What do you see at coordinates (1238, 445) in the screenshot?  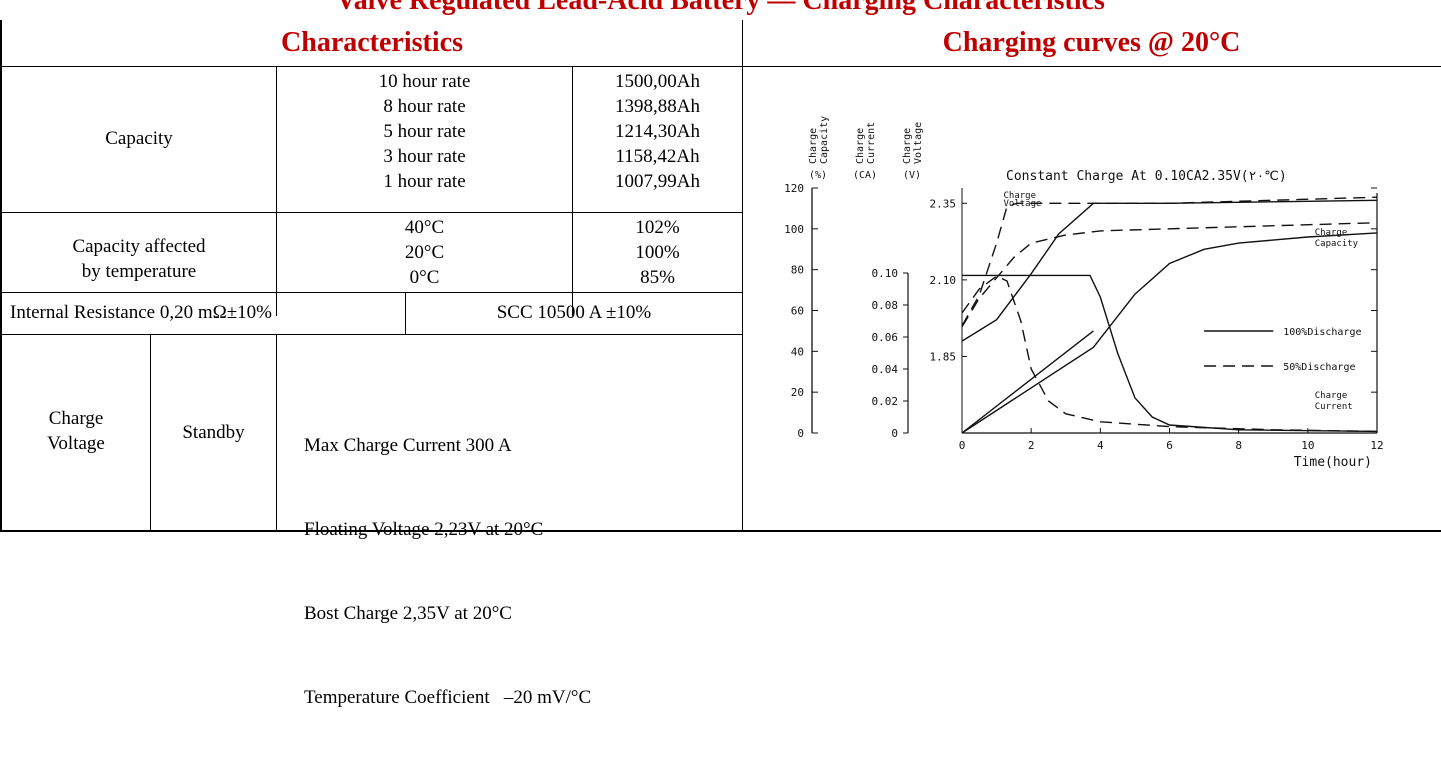 I see `x-tick-label: 8` at bounding box center [1238, 445].